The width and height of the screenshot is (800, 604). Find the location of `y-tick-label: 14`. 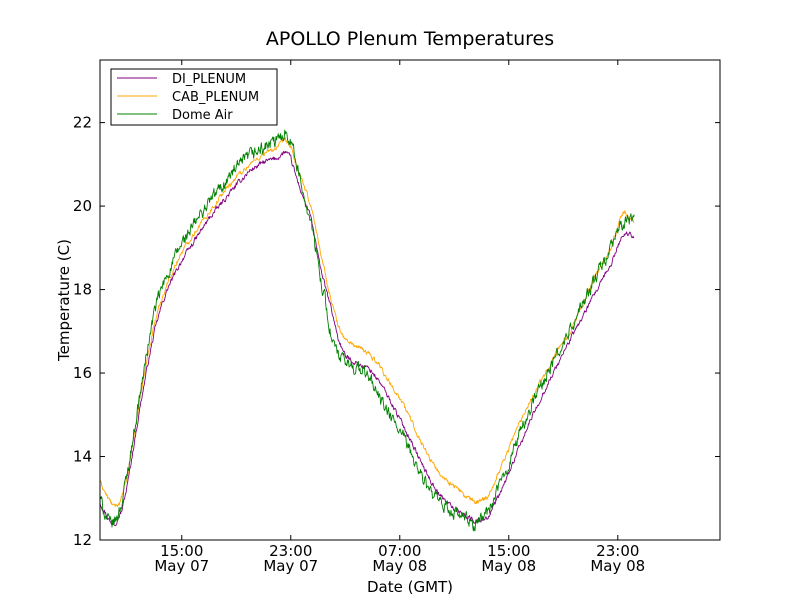

y-tick-label: 14 is located at coordinates (82, 457).